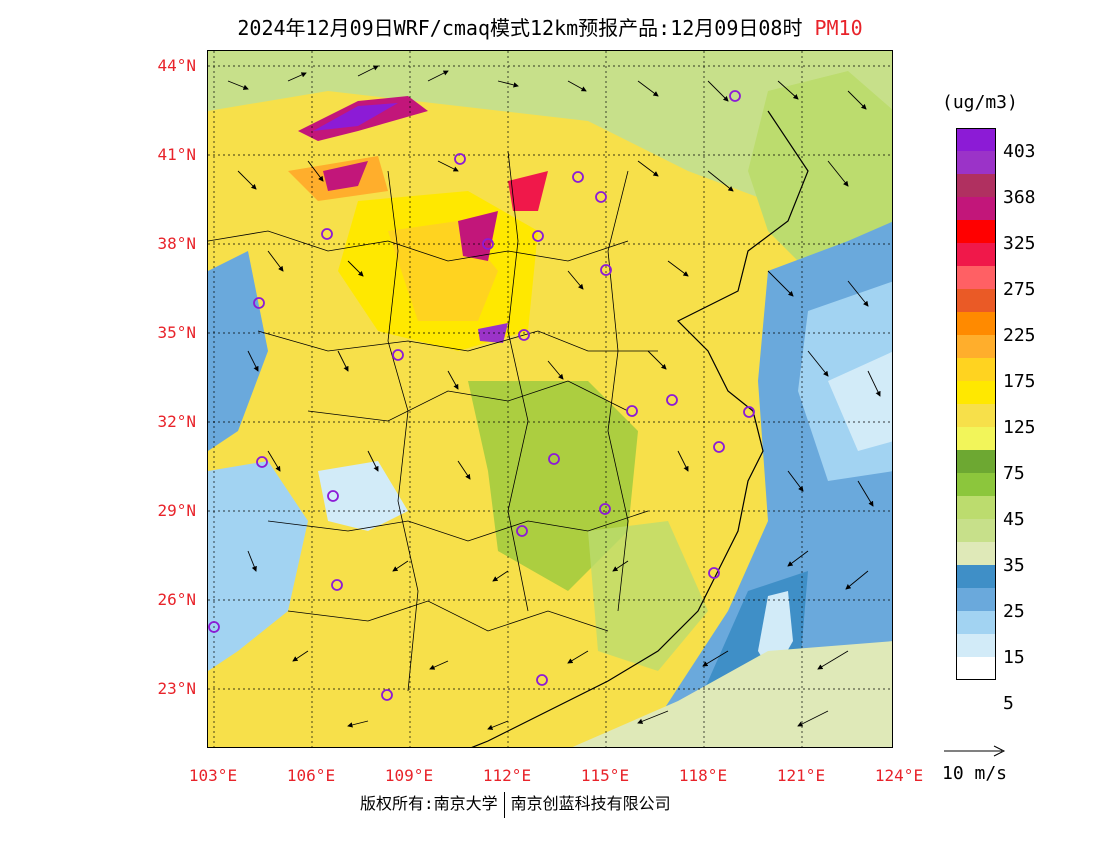 This screenshot has width=1100, height=850. Describe the element at coordinates (1019, 335) in the screenshot. I see `legend-label: 225` at that location.